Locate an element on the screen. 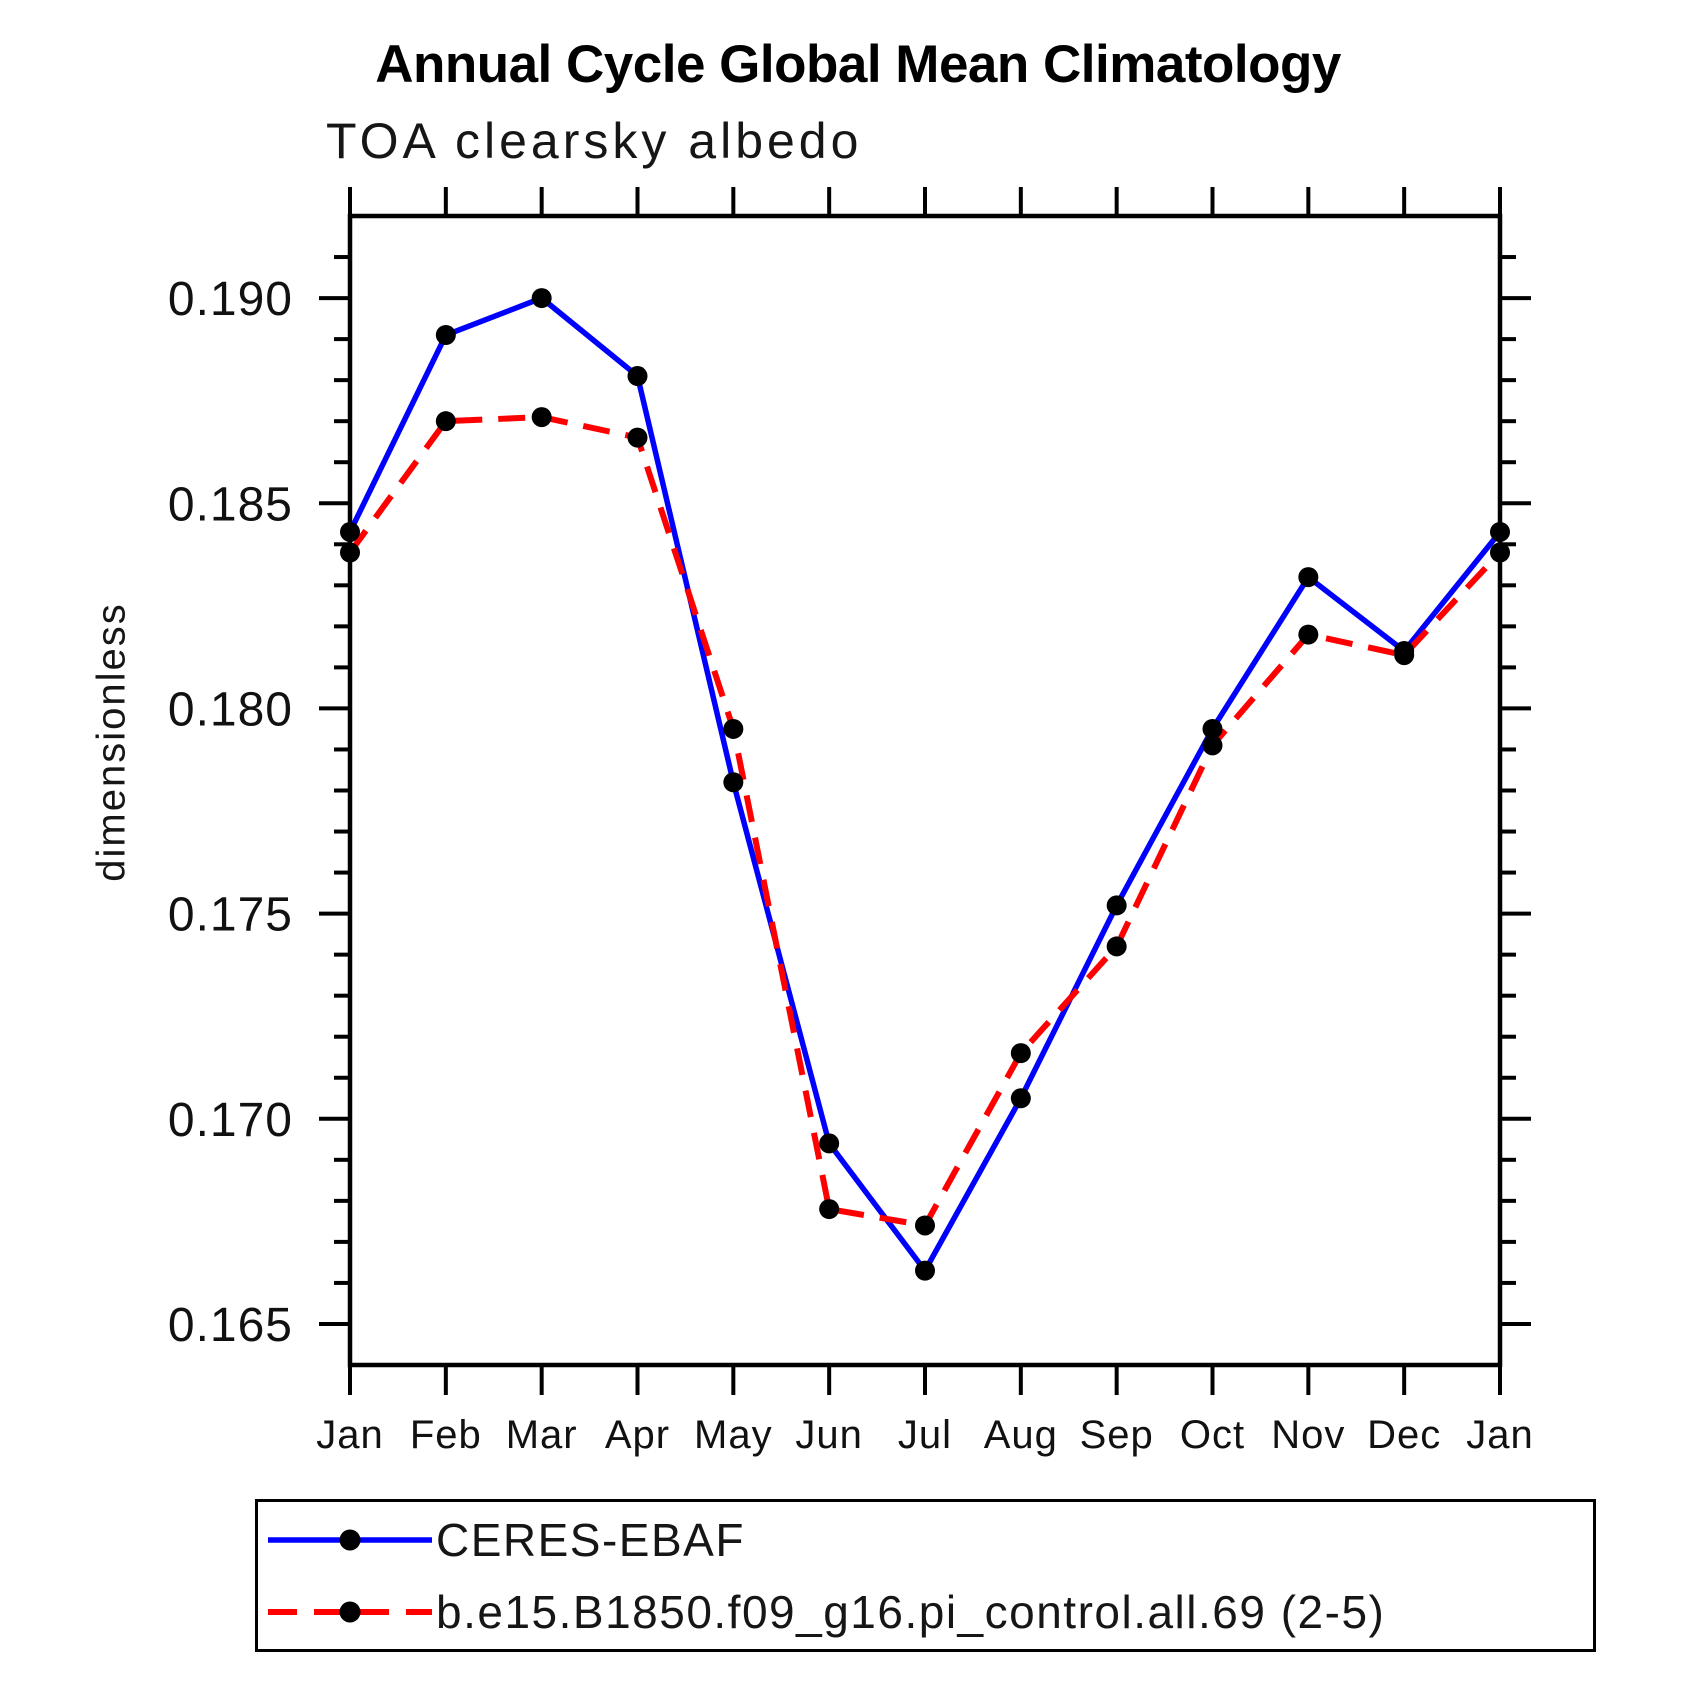  x-tick-label: Apr is located at coordinates (637, 1435).